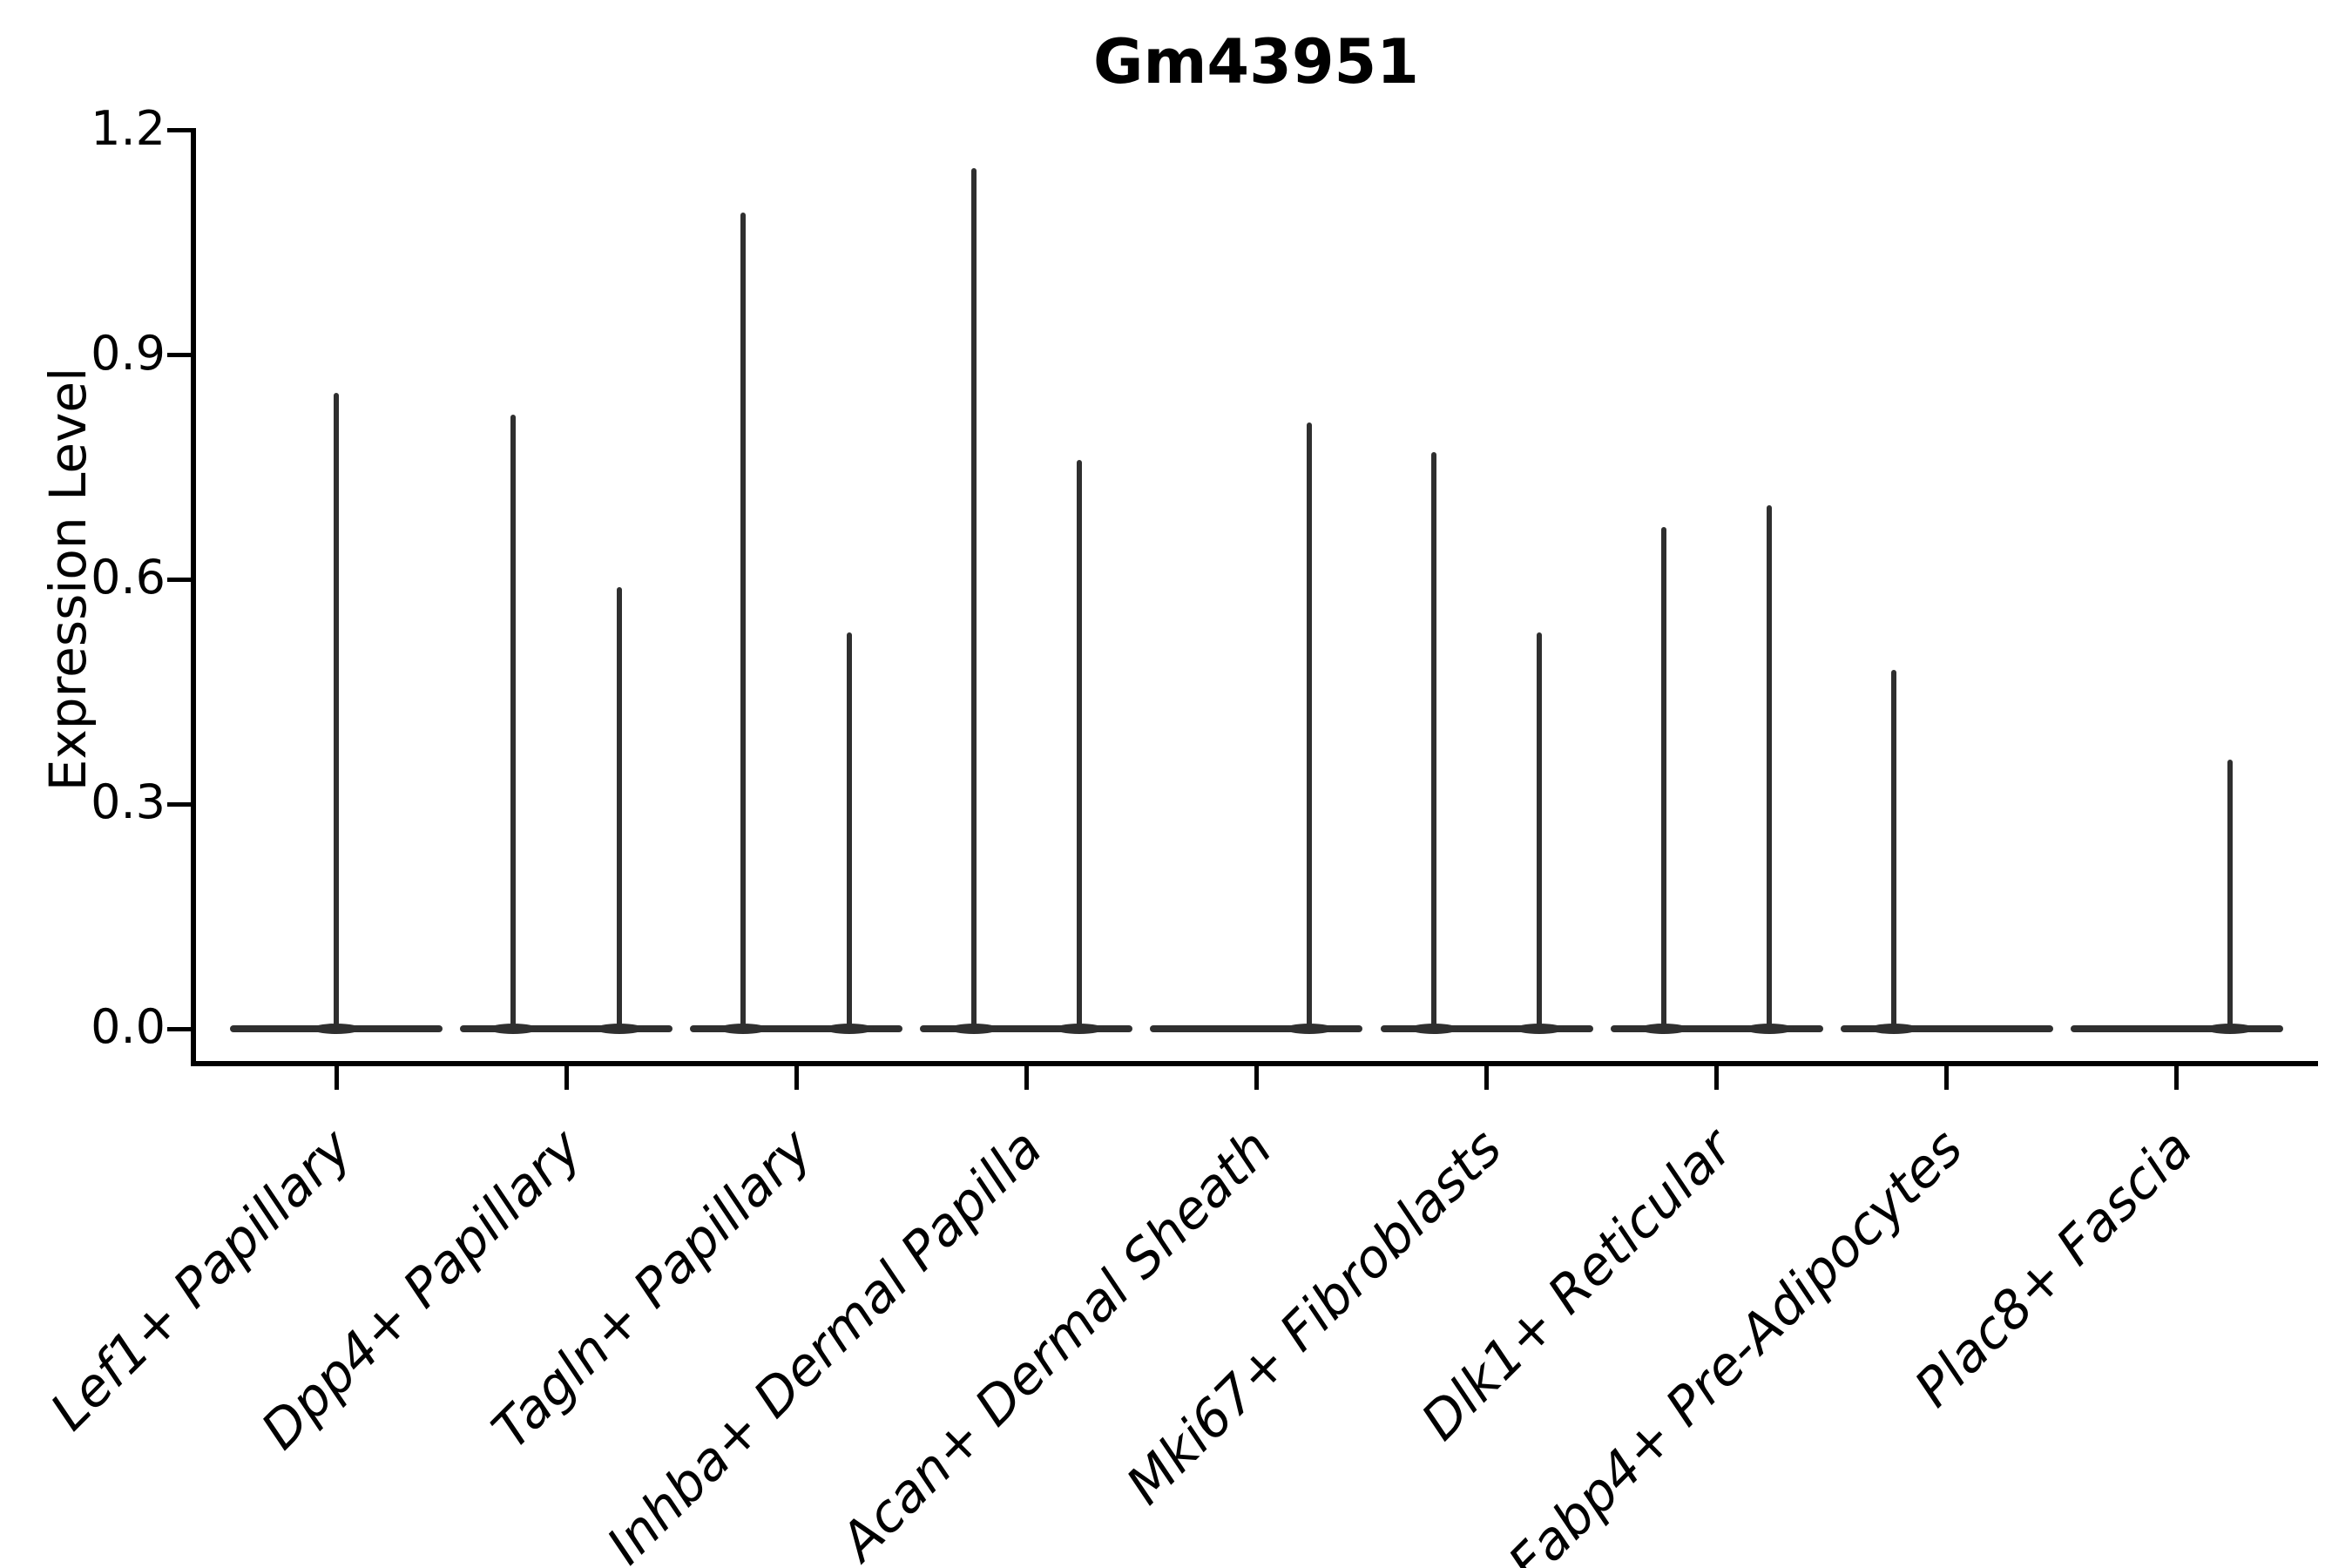 The width and height of the screenshot is (2352, 1568). I want to click on x-tick-label: Inhba+ Dermal Papilla, so click(825, 1343).